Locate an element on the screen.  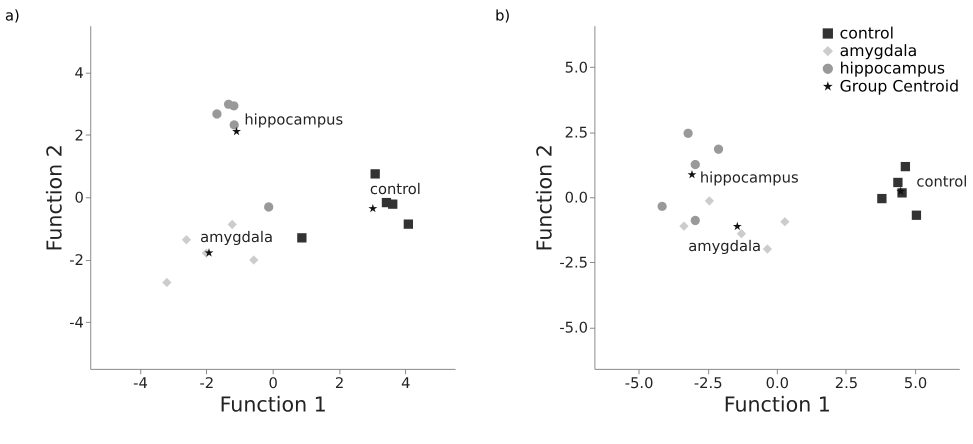
y-tick-label: -2 is located at coordinates (76, 261).